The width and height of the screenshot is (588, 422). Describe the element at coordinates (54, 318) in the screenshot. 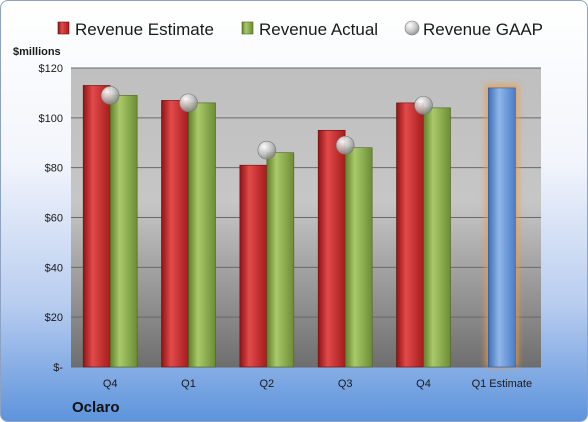

I see `y-tick-label: $20` at that location.